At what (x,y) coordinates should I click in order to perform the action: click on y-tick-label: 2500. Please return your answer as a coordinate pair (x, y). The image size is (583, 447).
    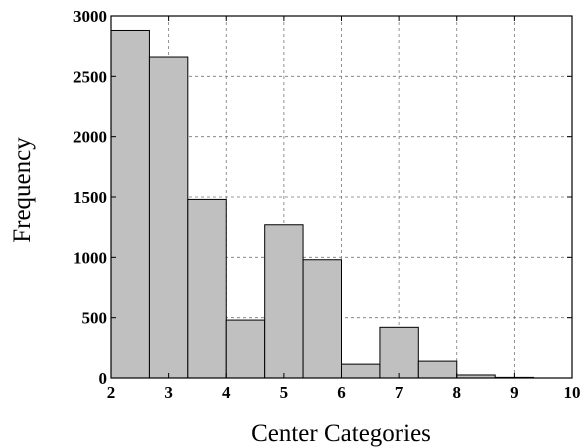
    Looking at the image, I should click on (90, 76).